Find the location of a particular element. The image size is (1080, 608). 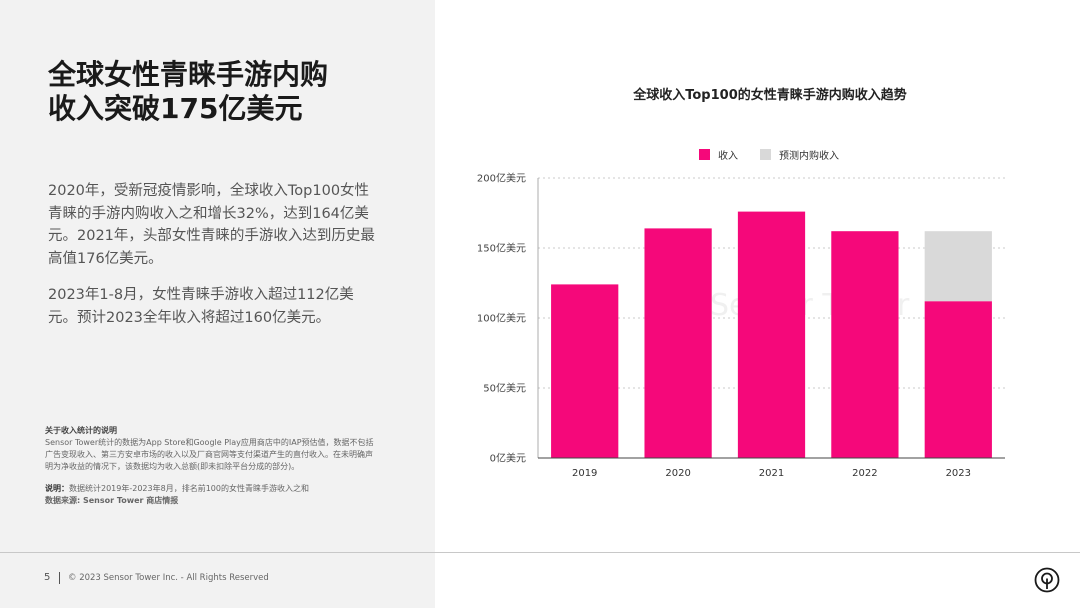

notes-explain-text: 数据统计2019年-2023年8月，排名前100的女性青睐手游收入之和 is located at coordinates (189, 488).